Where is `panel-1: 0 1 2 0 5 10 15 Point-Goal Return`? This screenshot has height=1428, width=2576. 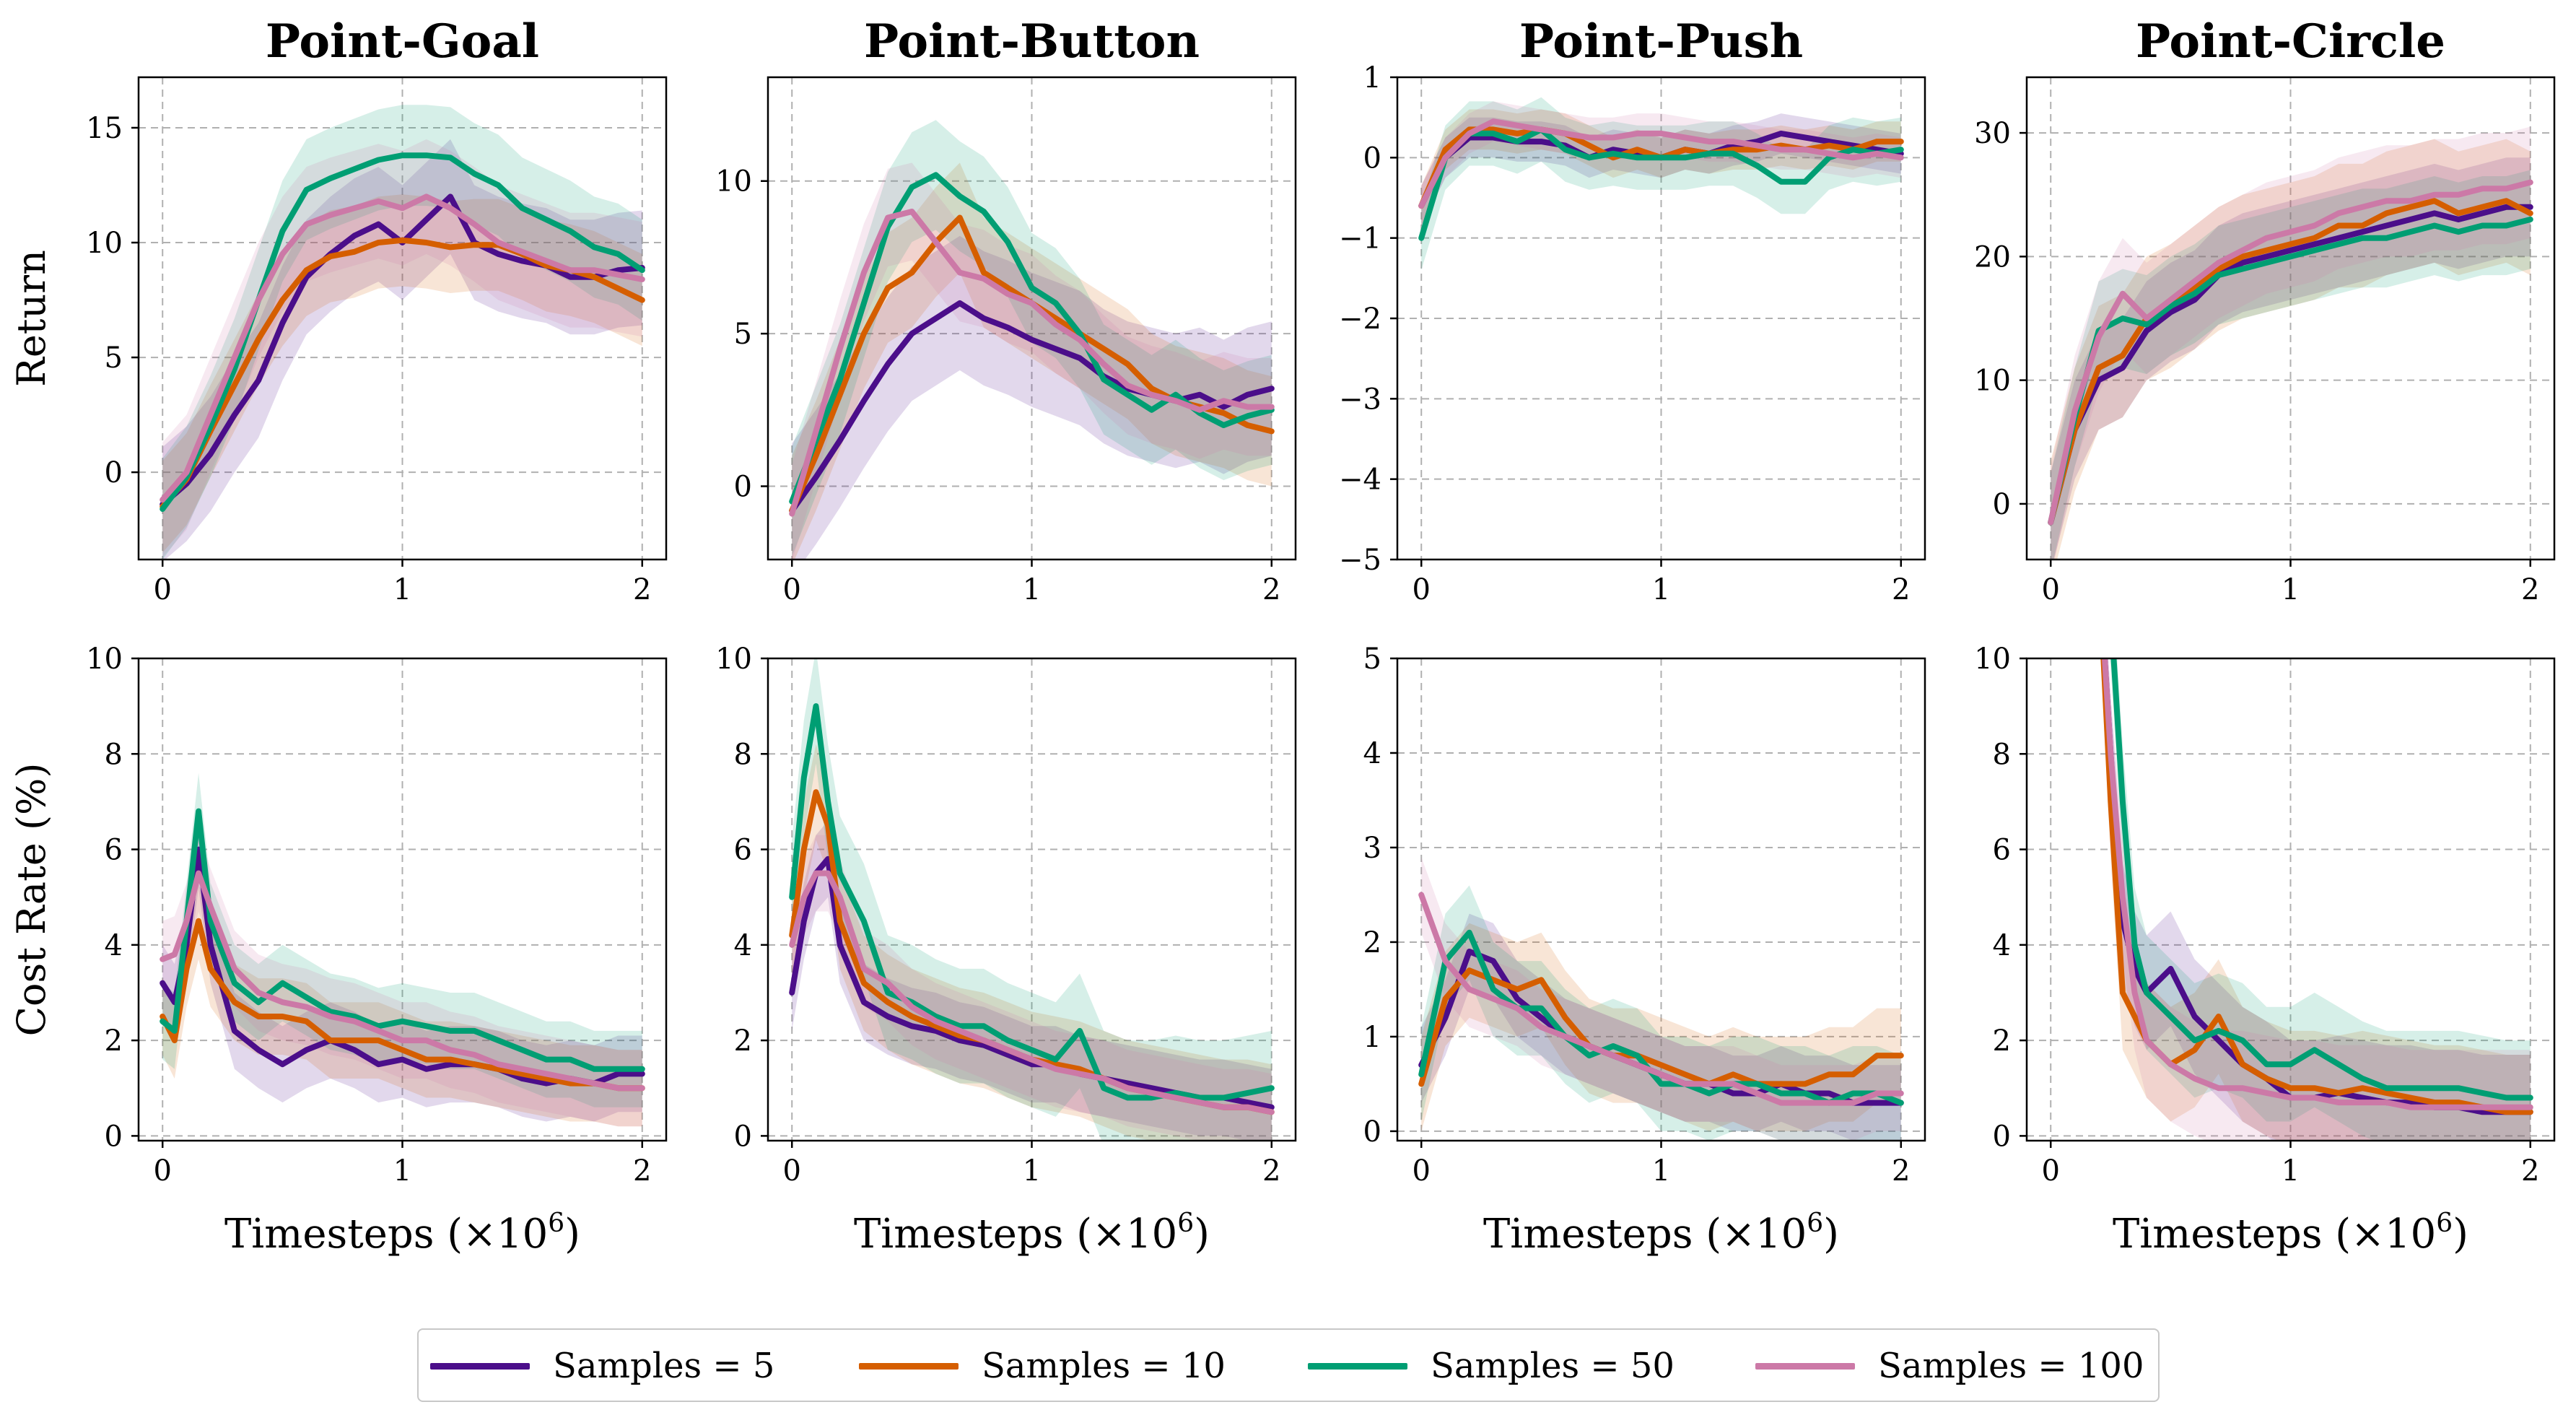 panel-1: 0 1 2 0 5 10 15 Point-Goal Return is located at coordinates (338, 310).